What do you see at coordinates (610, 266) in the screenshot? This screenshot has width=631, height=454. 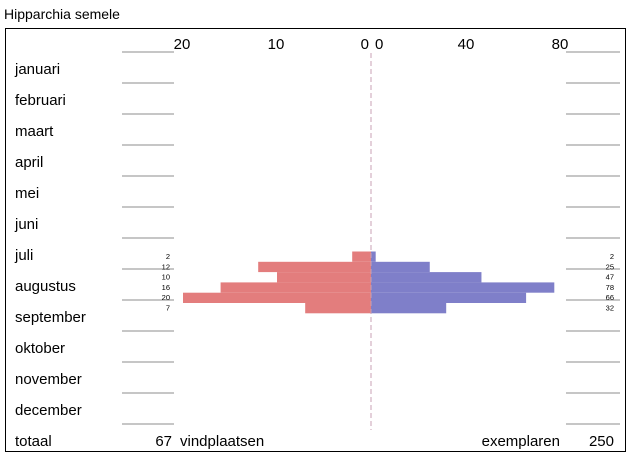 I see `count-exemplaren: 25` at bounding box center [610, 266].